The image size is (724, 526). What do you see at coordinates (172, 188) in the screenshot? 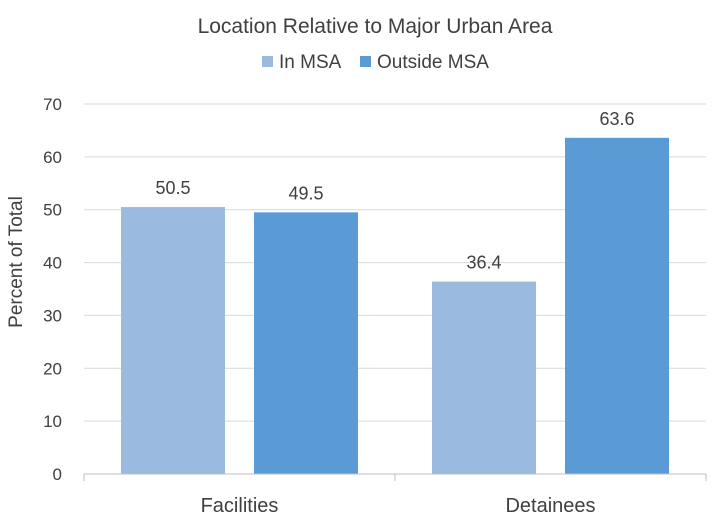
I see `data-label: 50.5` at bounding box center [172, 188].